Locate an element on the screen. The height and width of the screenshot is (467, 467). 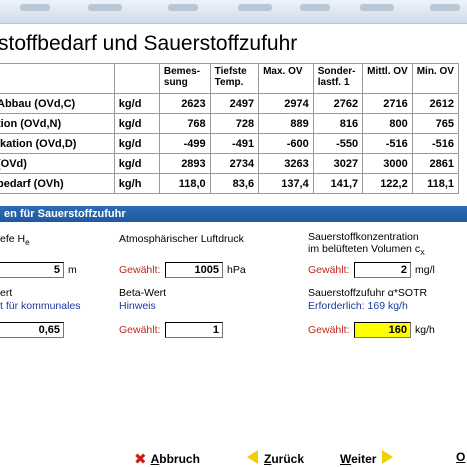
column-header-max-ov: Max. OV is located at coordinates (286, 78).